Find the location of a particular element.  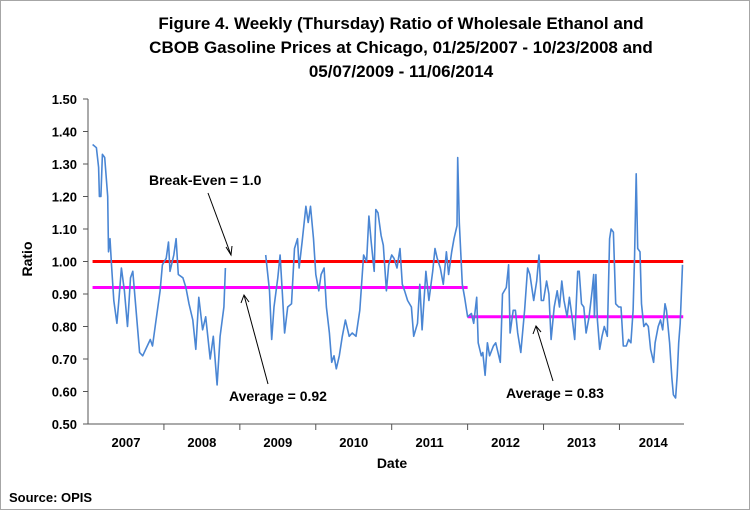

source-note: Source: OPIS is located at coordinates (50, 497).